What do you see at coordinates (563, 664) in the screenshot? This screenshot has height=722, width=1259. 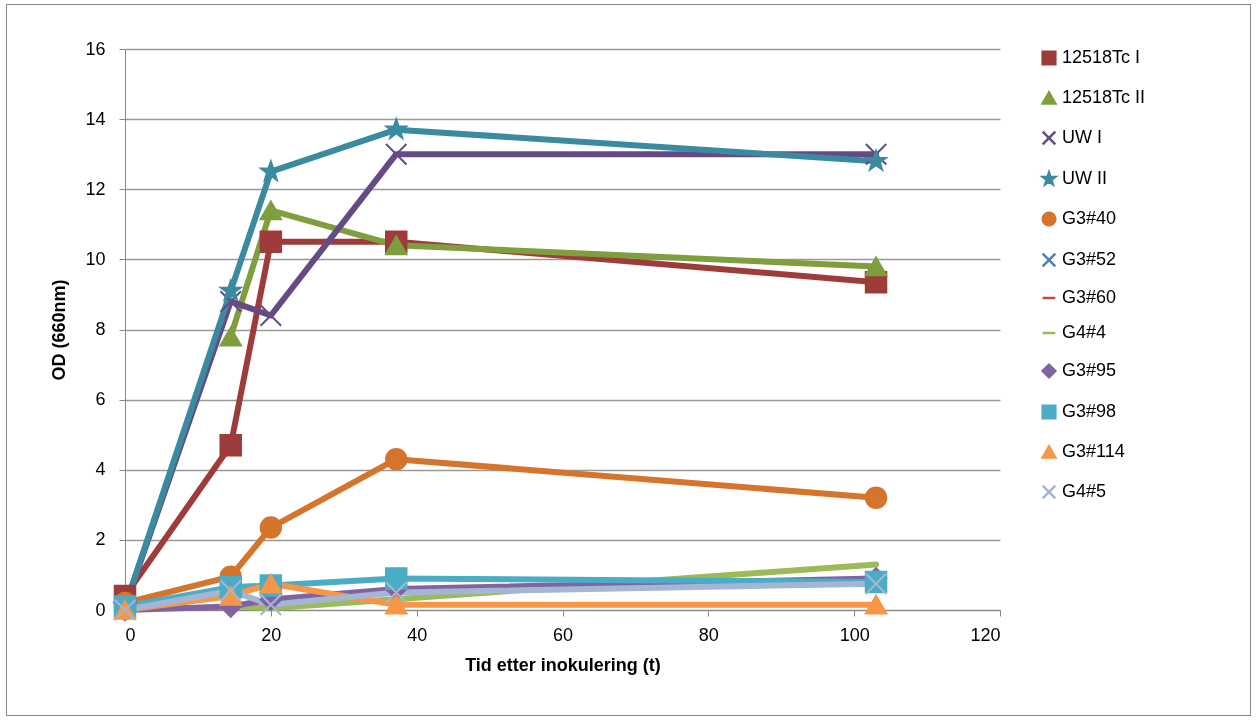 I see `x-axis-title: Tid etter inokulering (t)` at bounding box center [563, 664].